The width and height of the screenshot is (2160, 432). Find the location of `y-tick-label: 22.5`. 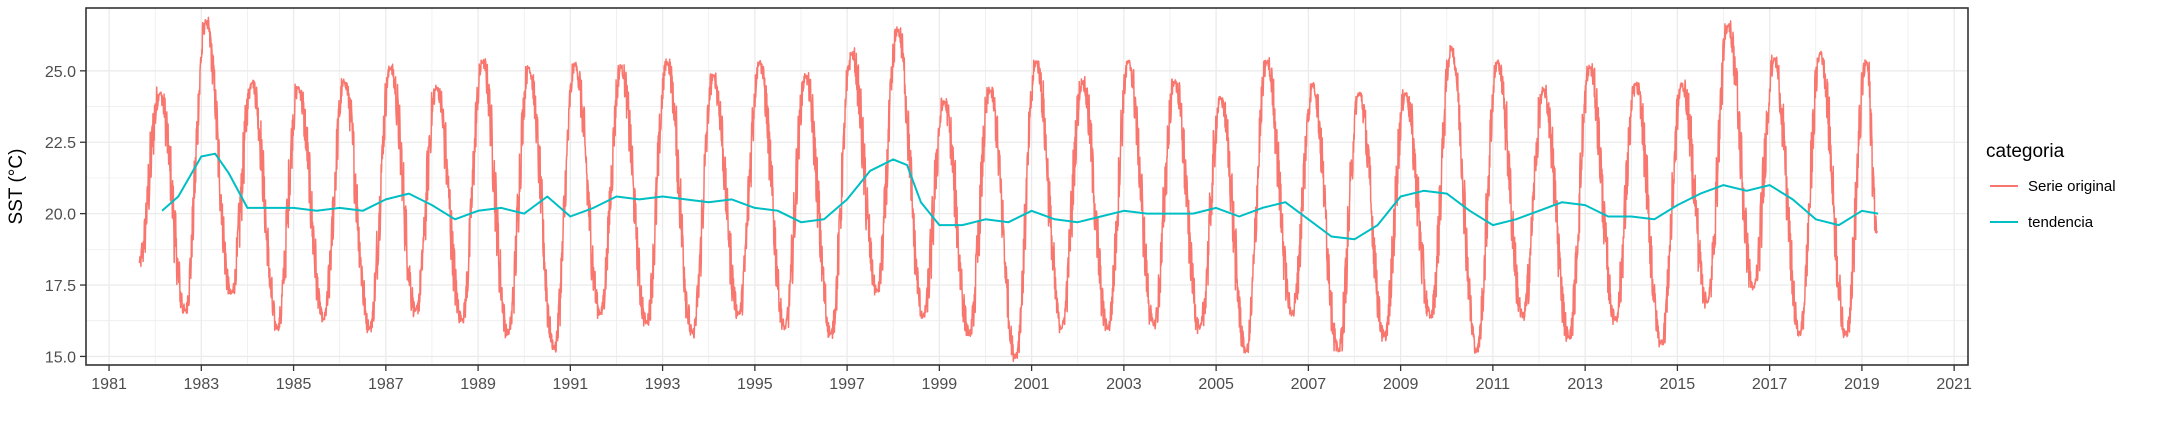

y-tick-label: 22.5 is located at coordinates (60, 143).